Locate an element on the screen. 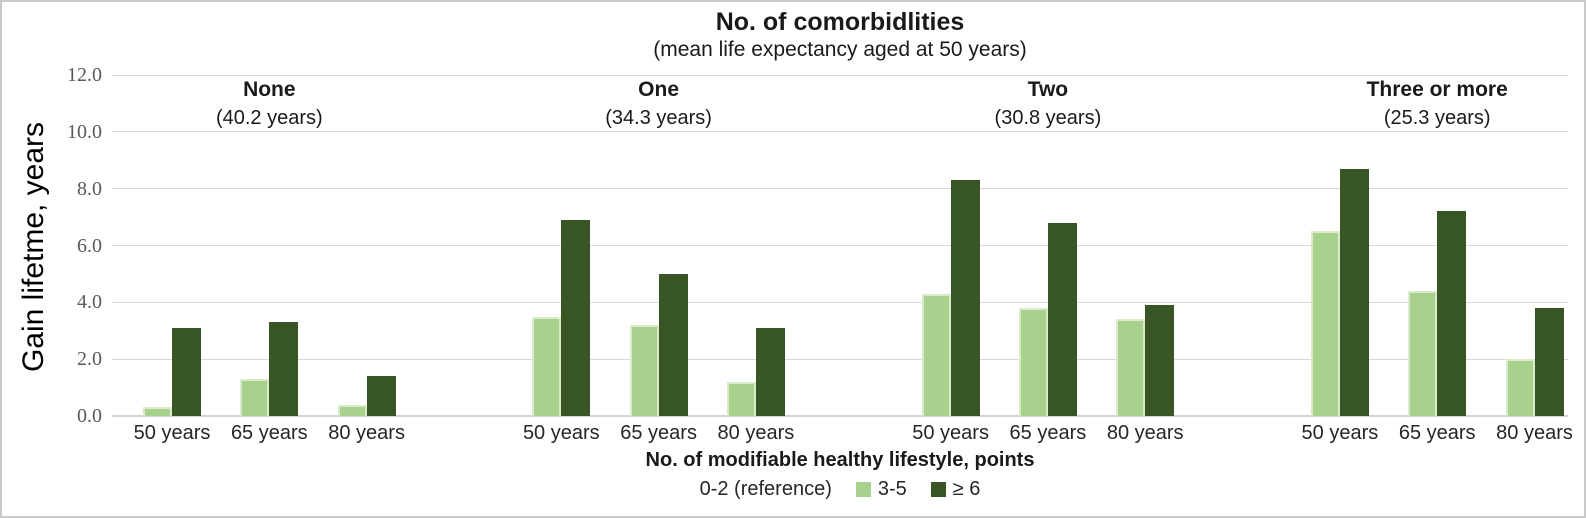 The image size is (1586, 518). legend-label: ≥ 6 is located at coordinates (966, 489).